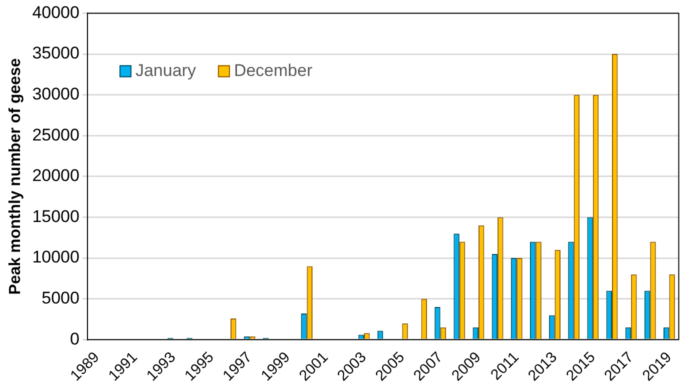 The image size is (685, 388). I want to click on y-axis-title: Peak monthly number of geese, so click(15, 176).